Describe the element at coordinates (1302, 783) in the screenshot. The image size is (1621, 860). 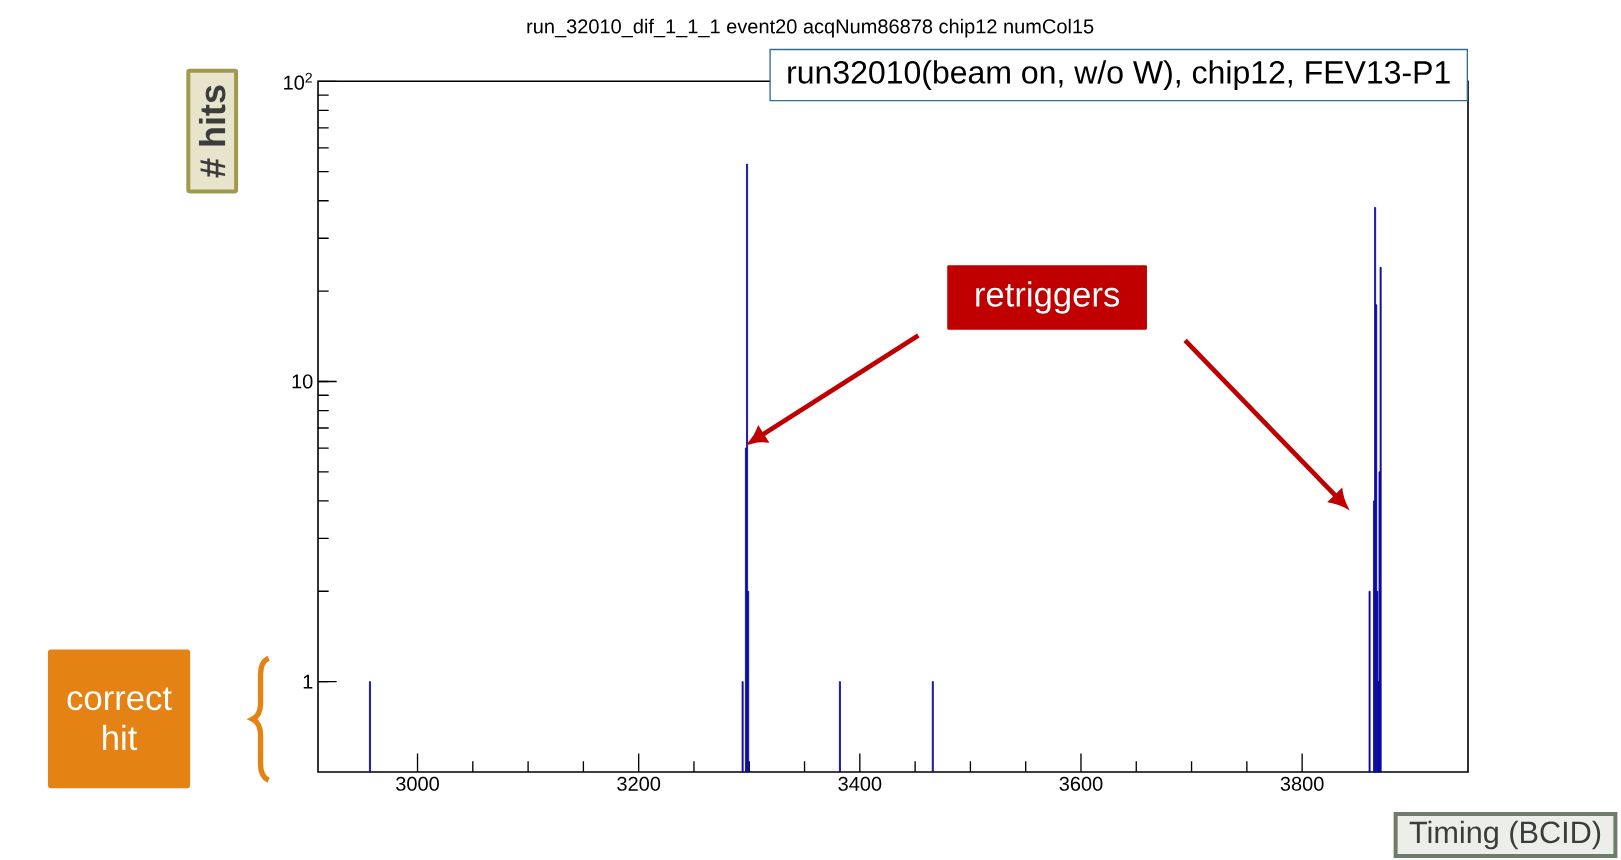
I see `x-tick-label: 3800` at that location.